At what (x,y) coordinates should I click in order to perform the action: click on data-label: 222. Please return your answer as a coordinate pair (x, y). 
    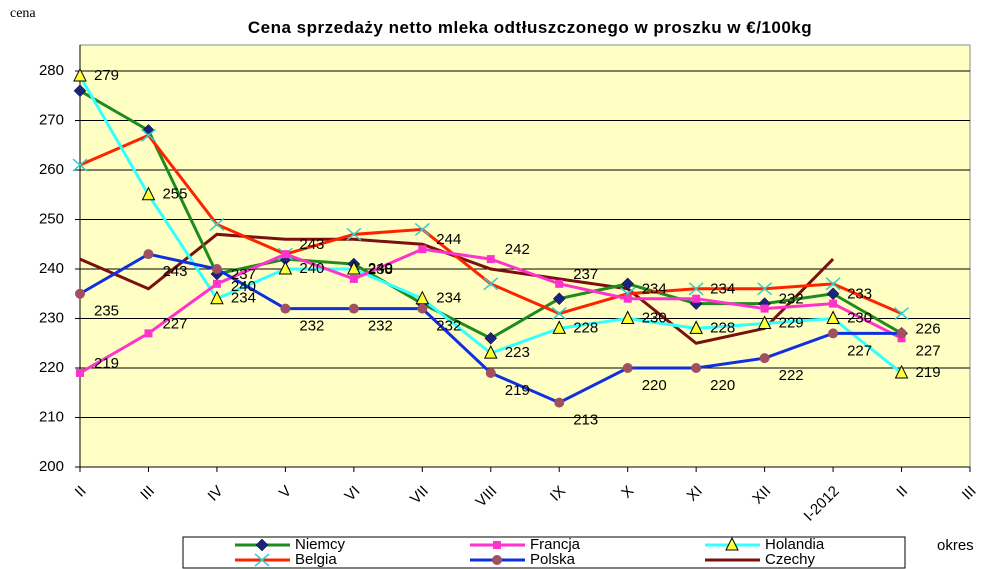
    Looking at the image, I should click on (791, 375).